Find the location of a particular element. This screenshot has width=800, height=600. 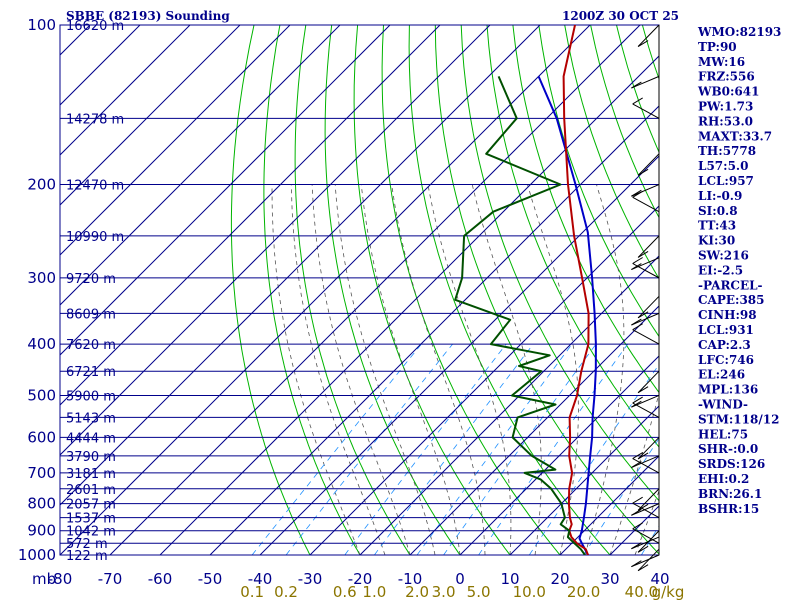

temperature-tick-label: -20 is located at coordinates (360, 579).